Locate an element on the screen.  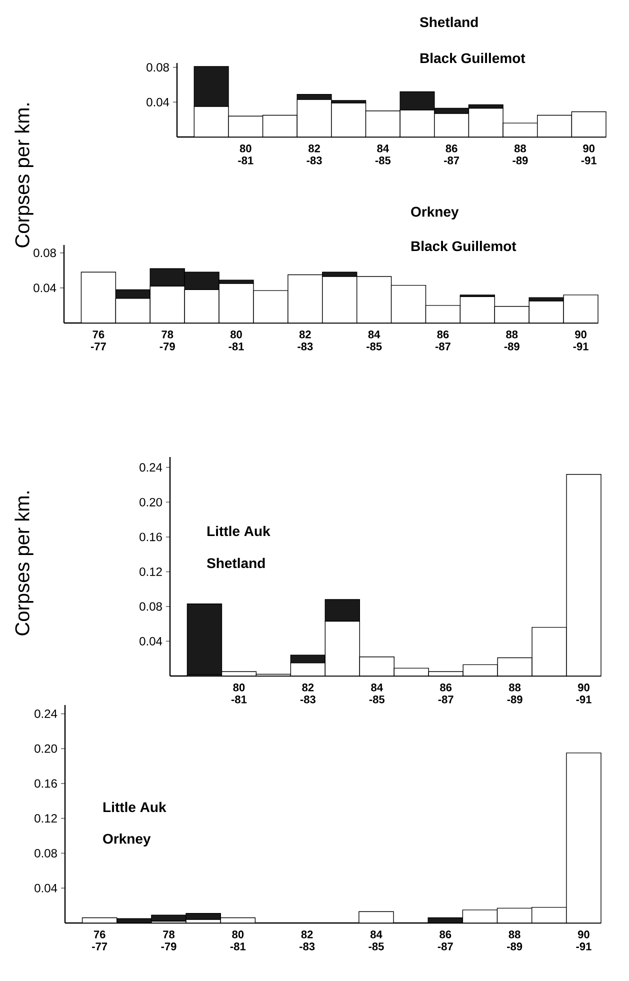
text: Shetland is located at coordinates (235, 563).